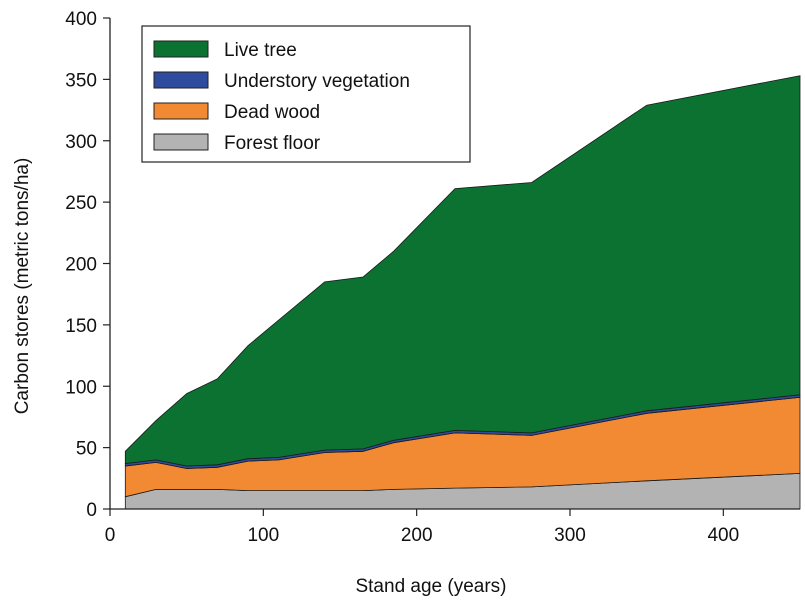 This screenshot has height=610, width=805. Describe the element at coordinates (81, 387) in the screenshot. I see `y-tick-label: 100` at that location.